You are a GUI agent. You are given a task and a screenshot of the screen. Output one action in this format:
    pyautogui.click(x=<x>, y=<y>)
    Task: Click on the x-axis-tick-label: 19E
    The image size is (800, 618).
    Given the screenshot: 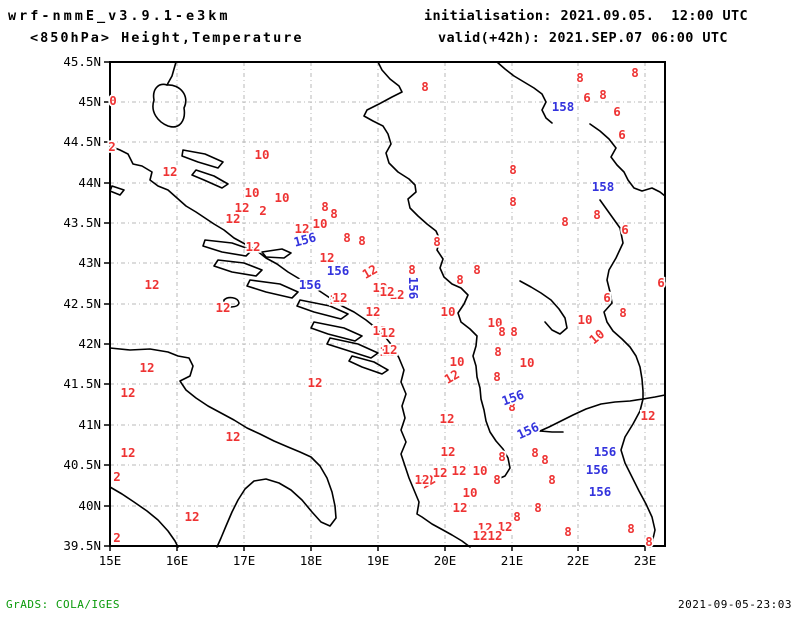 What is the action you would take?
    pyautogui.click(x=378, y=560)
    